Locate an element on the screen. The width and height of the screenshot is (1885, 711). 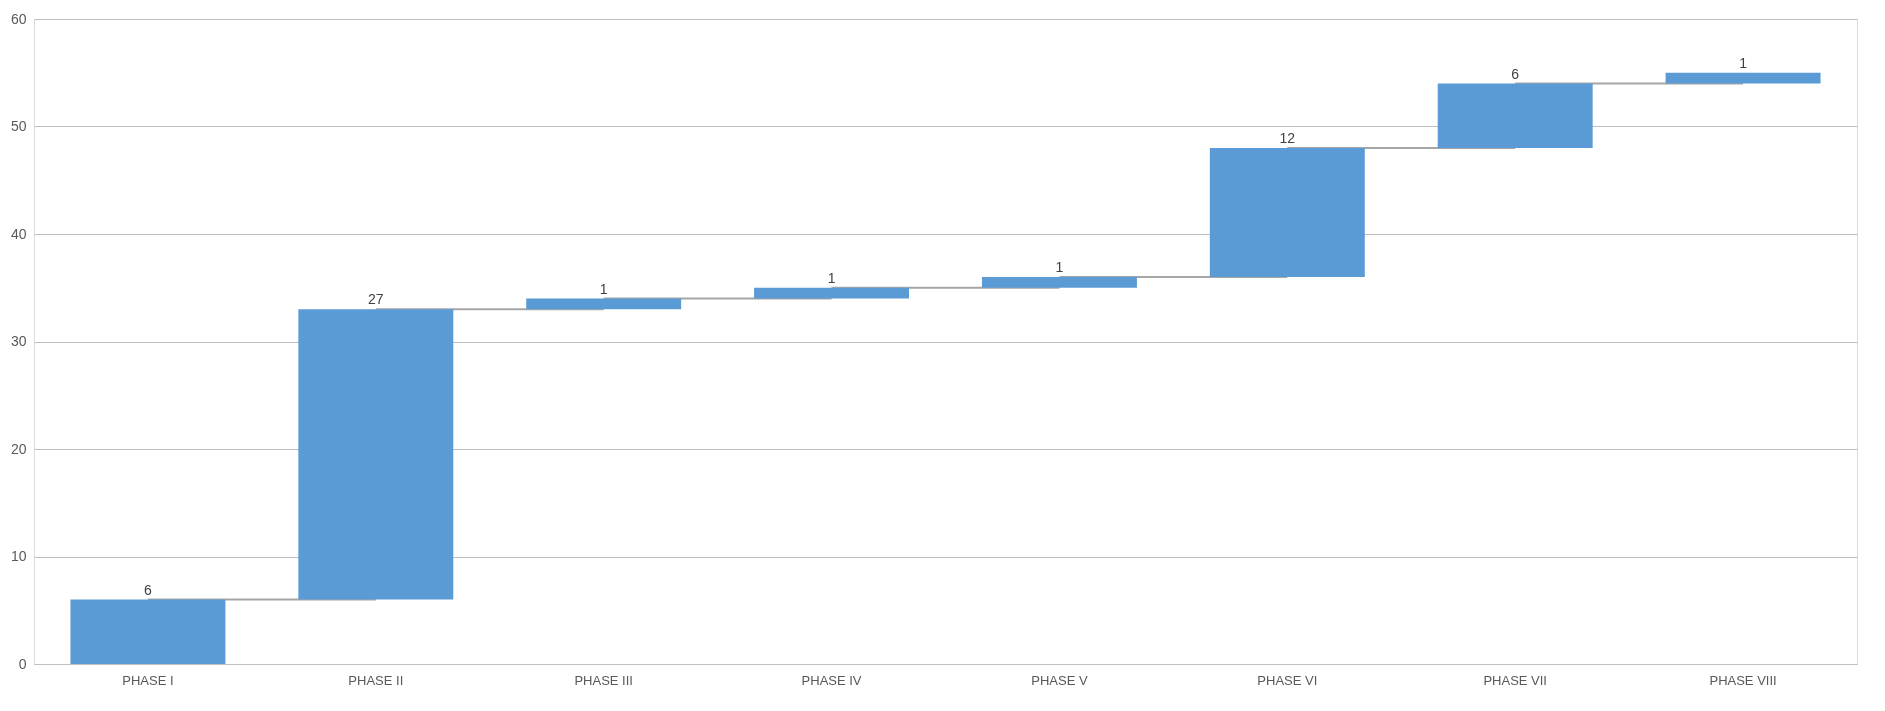
data-label: 12 is located at coordinates (1287, 138).